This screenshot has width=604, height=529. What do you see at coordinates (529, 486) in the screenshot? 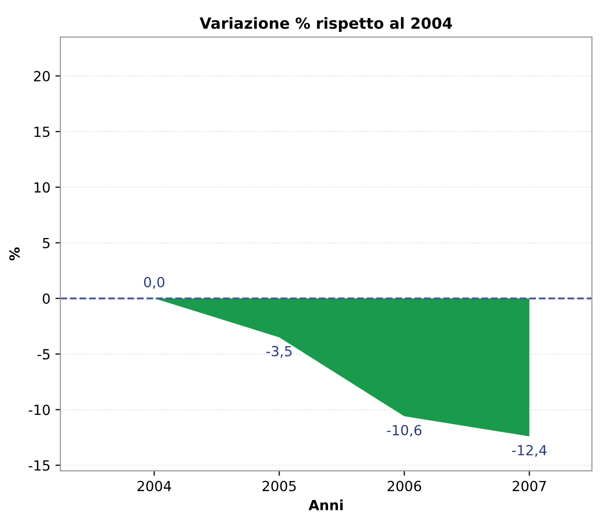
I see `x-tick-label: 2007` at bounding box center [529, 486].